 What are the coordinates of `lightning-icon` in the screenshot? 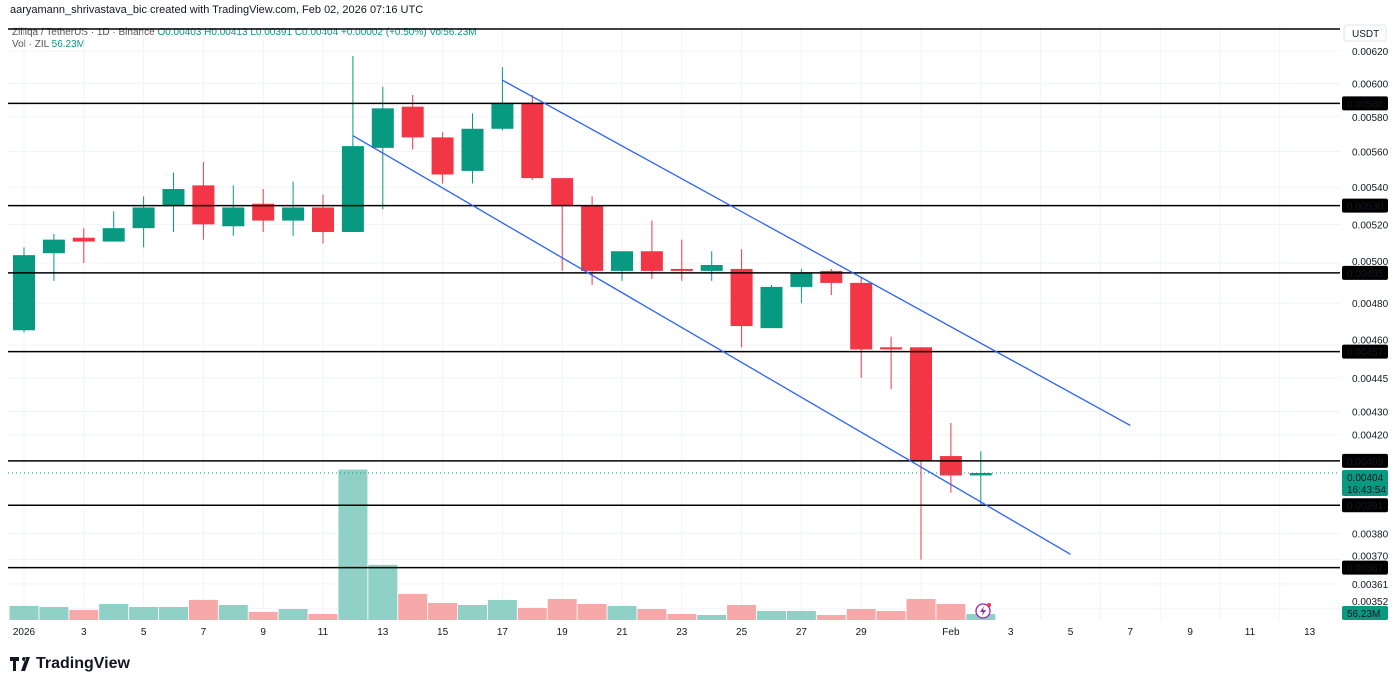 It's located at (983, 611).